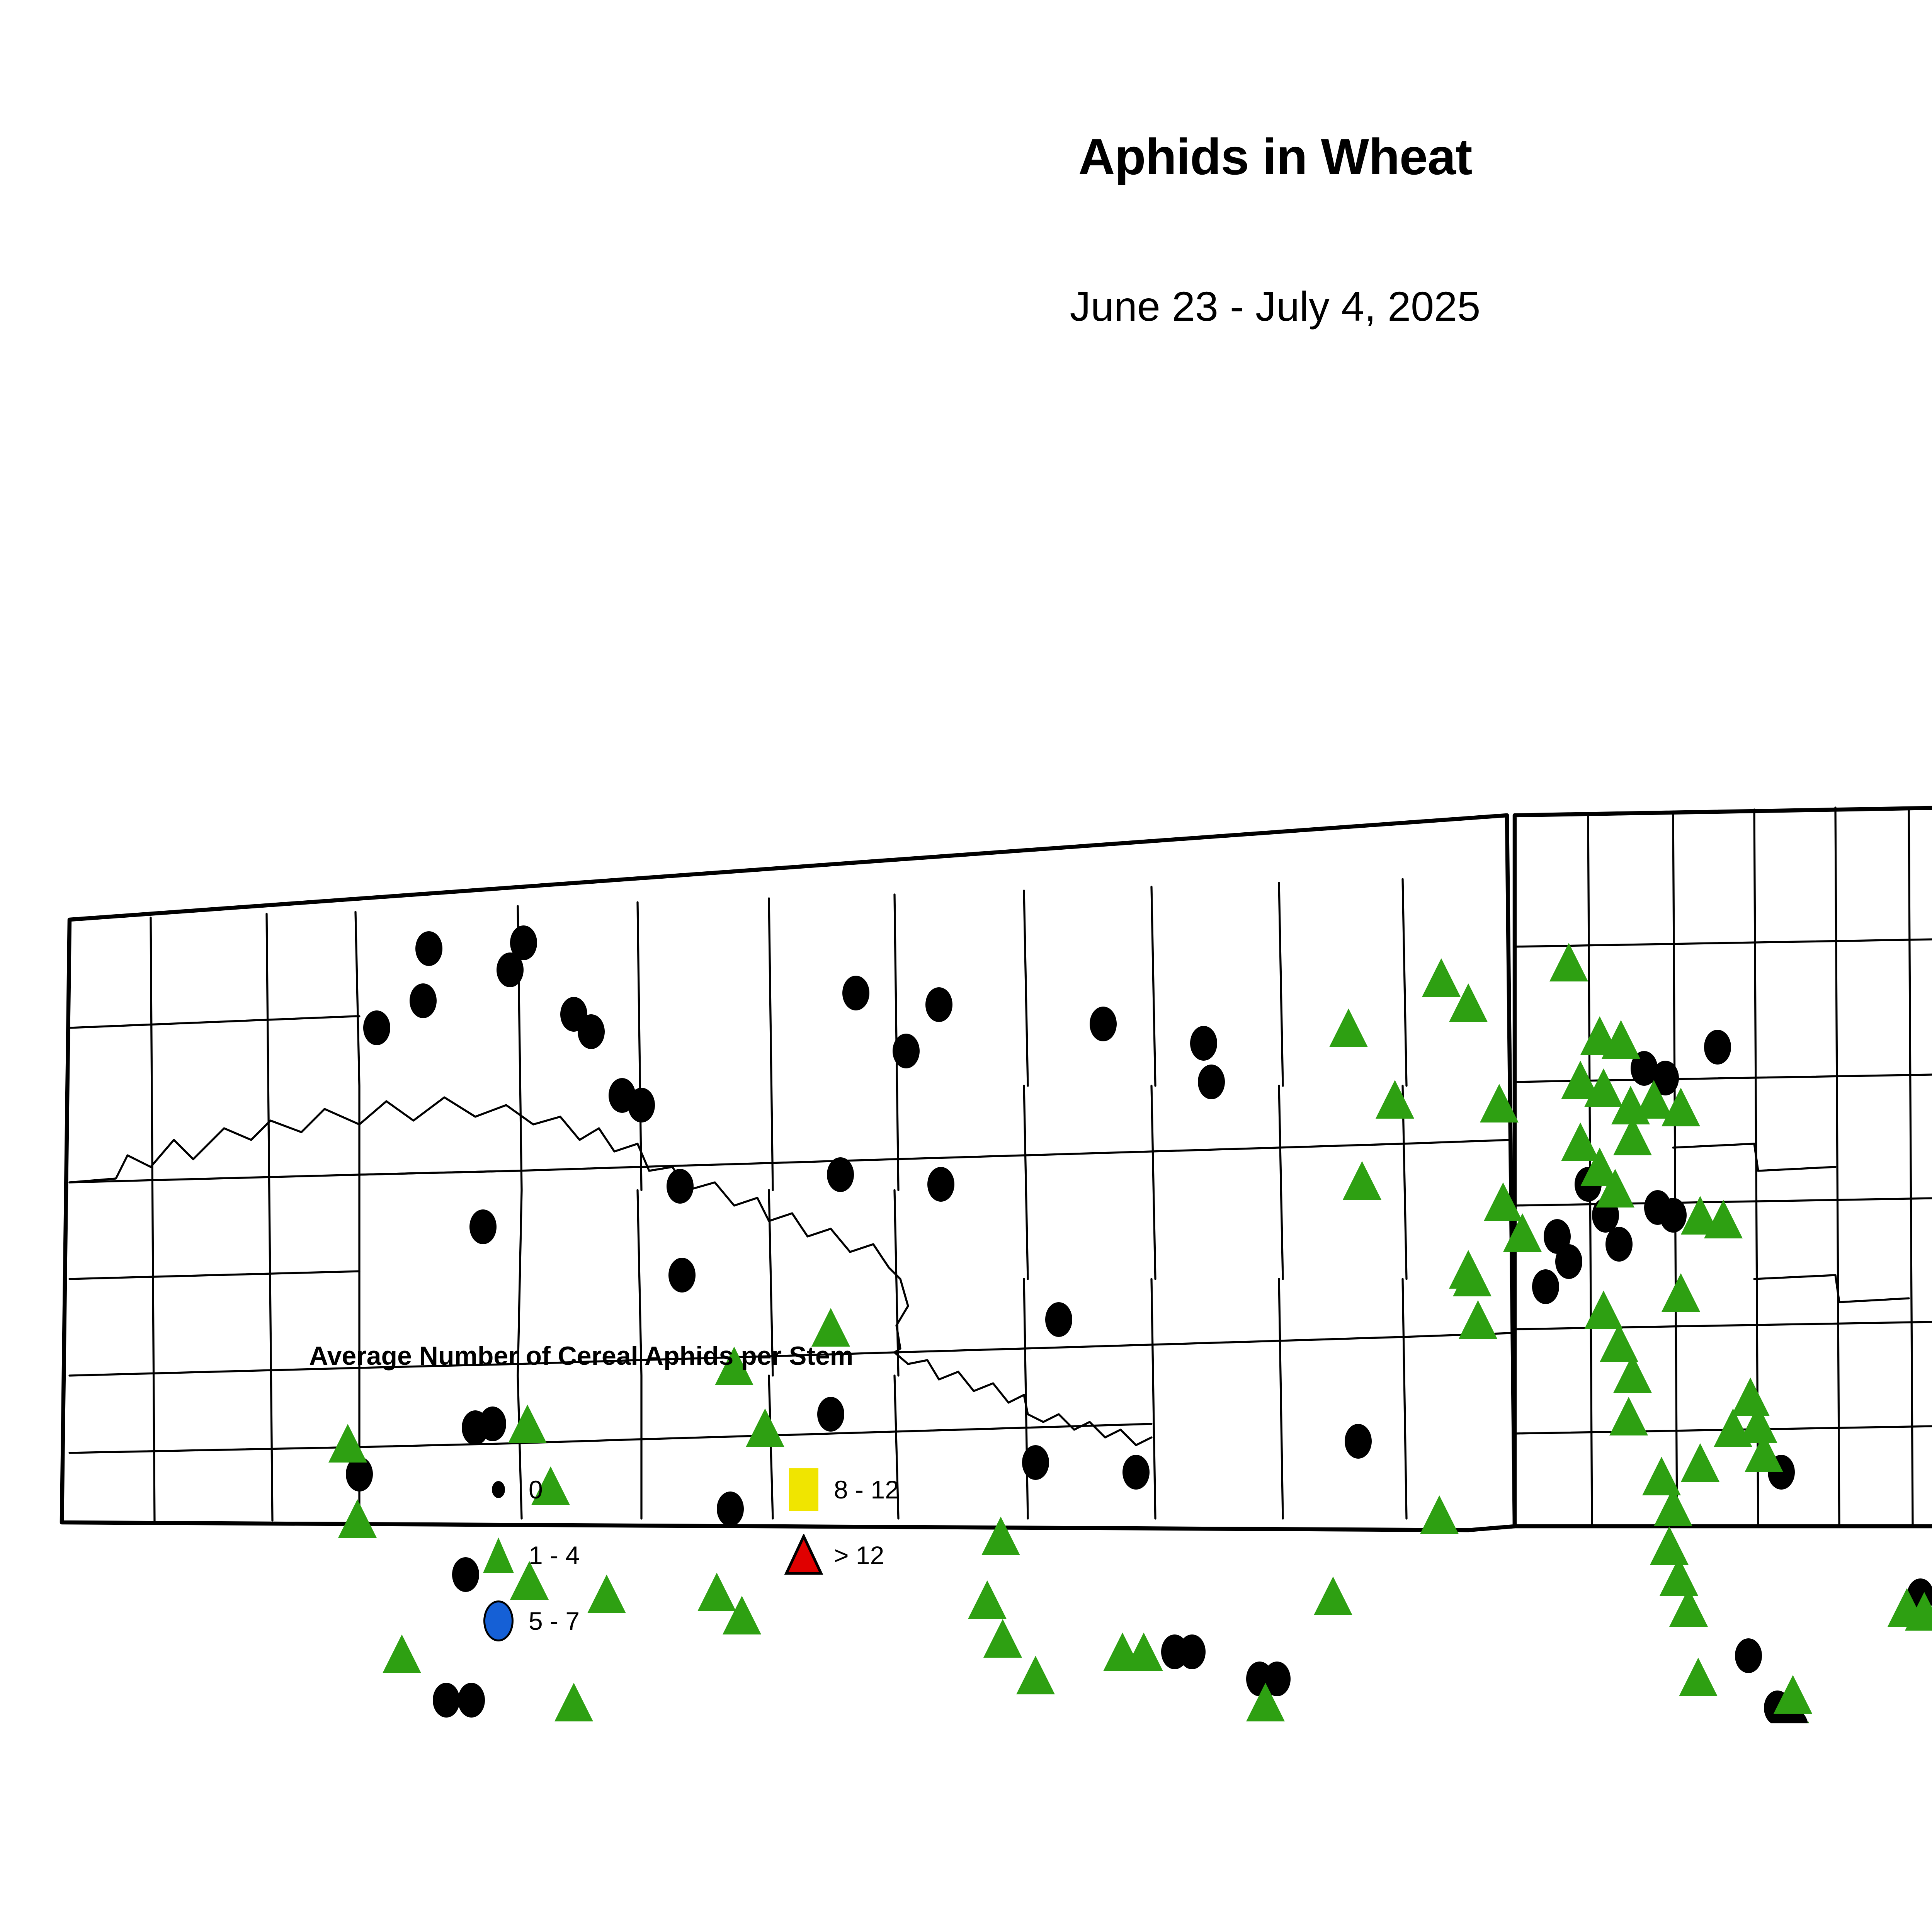 The width and height of the screenshot is (1932, 1932). I want to click on legend-column-left: 0 1 - 4 5 - 7, so click(528, 1555).